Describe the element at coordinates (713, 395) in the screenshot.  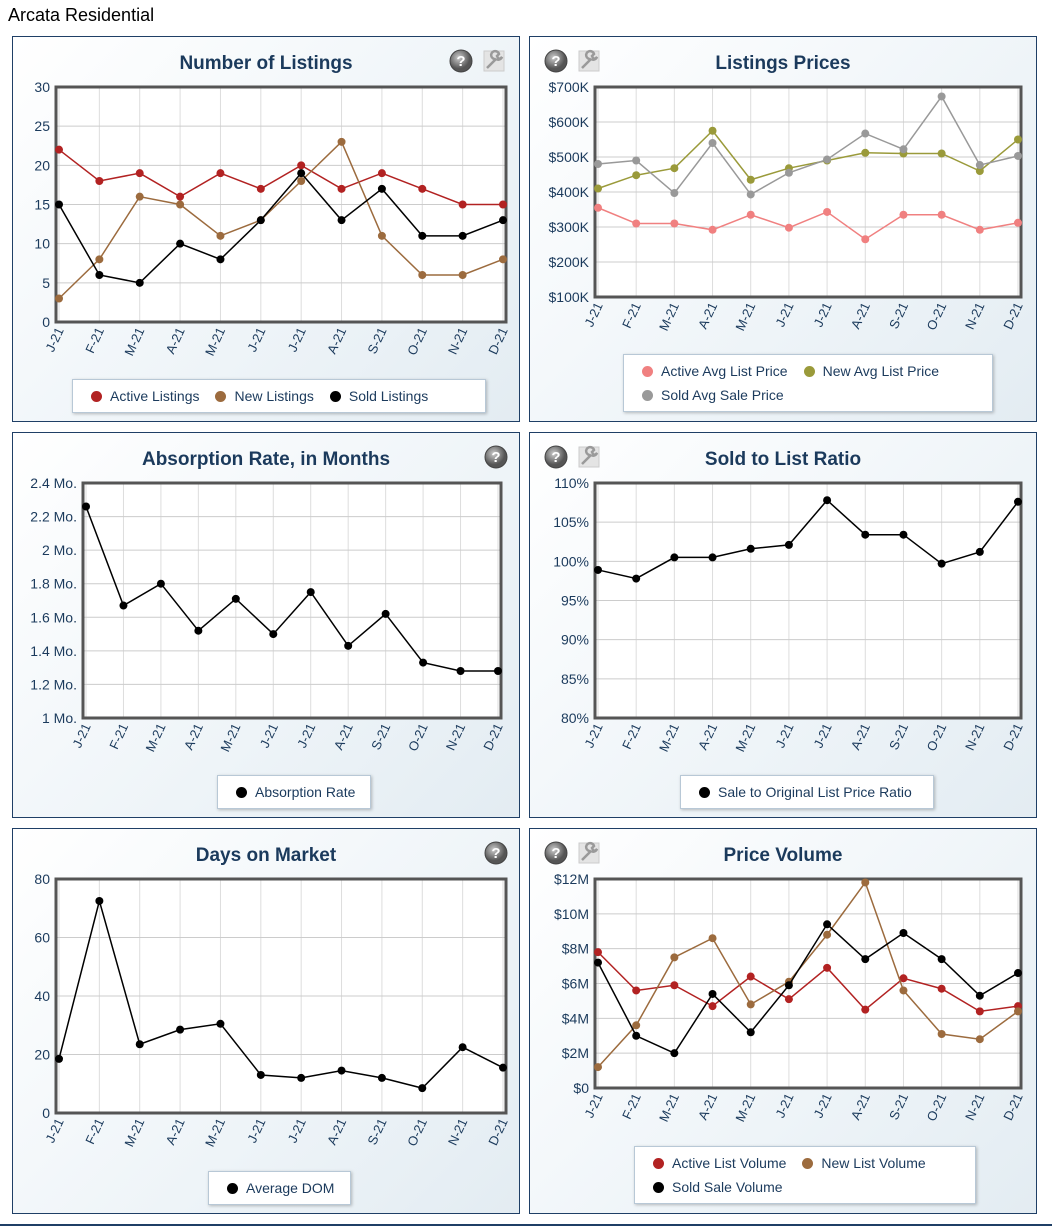
I see `legend-item: Sold Avg Sale Price` at that location.